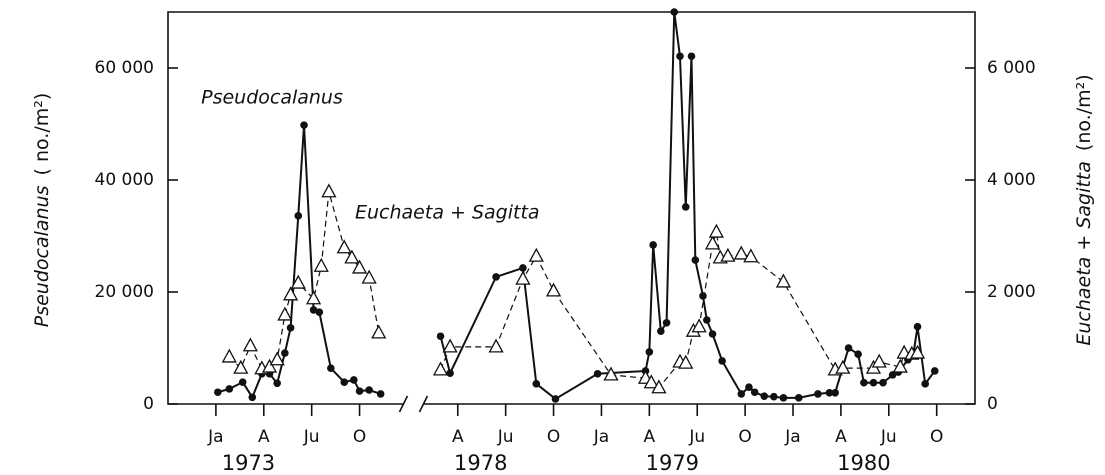 The height and width of the screenshot is (475, 1105). What do you see at coordinates (248, 463) in the screenshot?
I see `year-label: 1973` at bounding box center [248, 463].